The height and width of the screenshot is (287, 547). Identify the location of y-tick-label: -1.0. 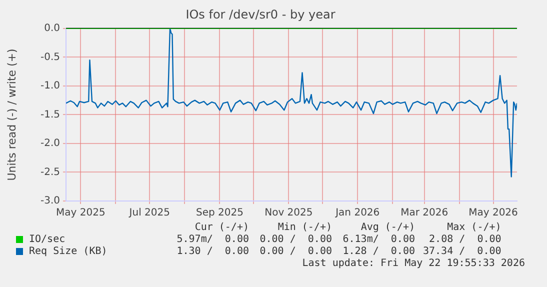
(50, 86).